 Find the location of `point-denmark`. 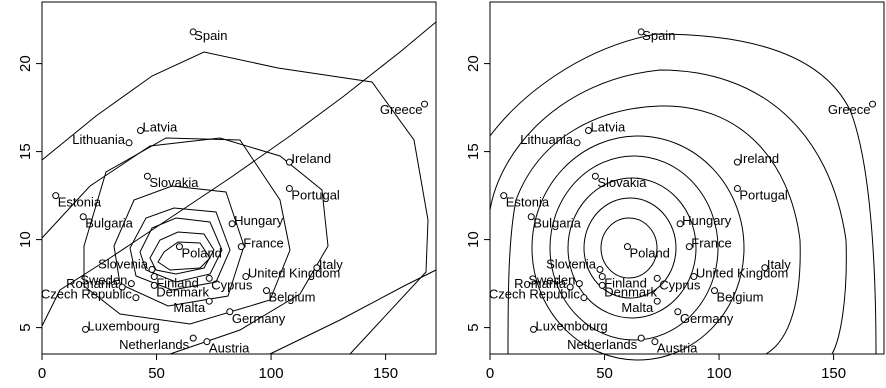

point-denmark is located at coordinates (154, 285).